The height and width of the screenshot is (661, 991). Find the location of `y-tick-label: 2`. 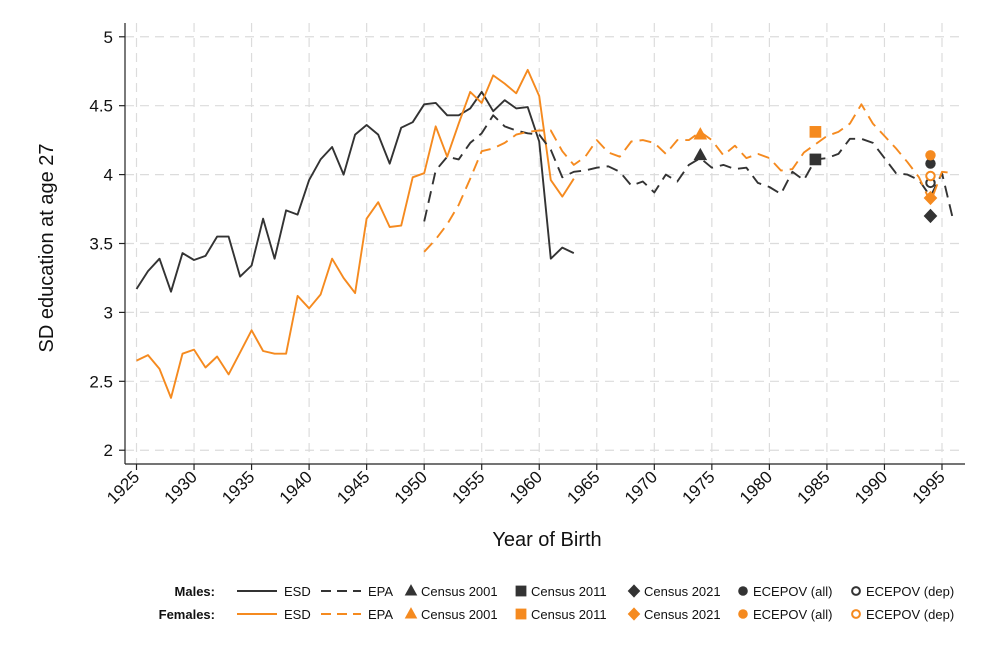

y-tick-label: 2 is located at coordinates (108, 450).